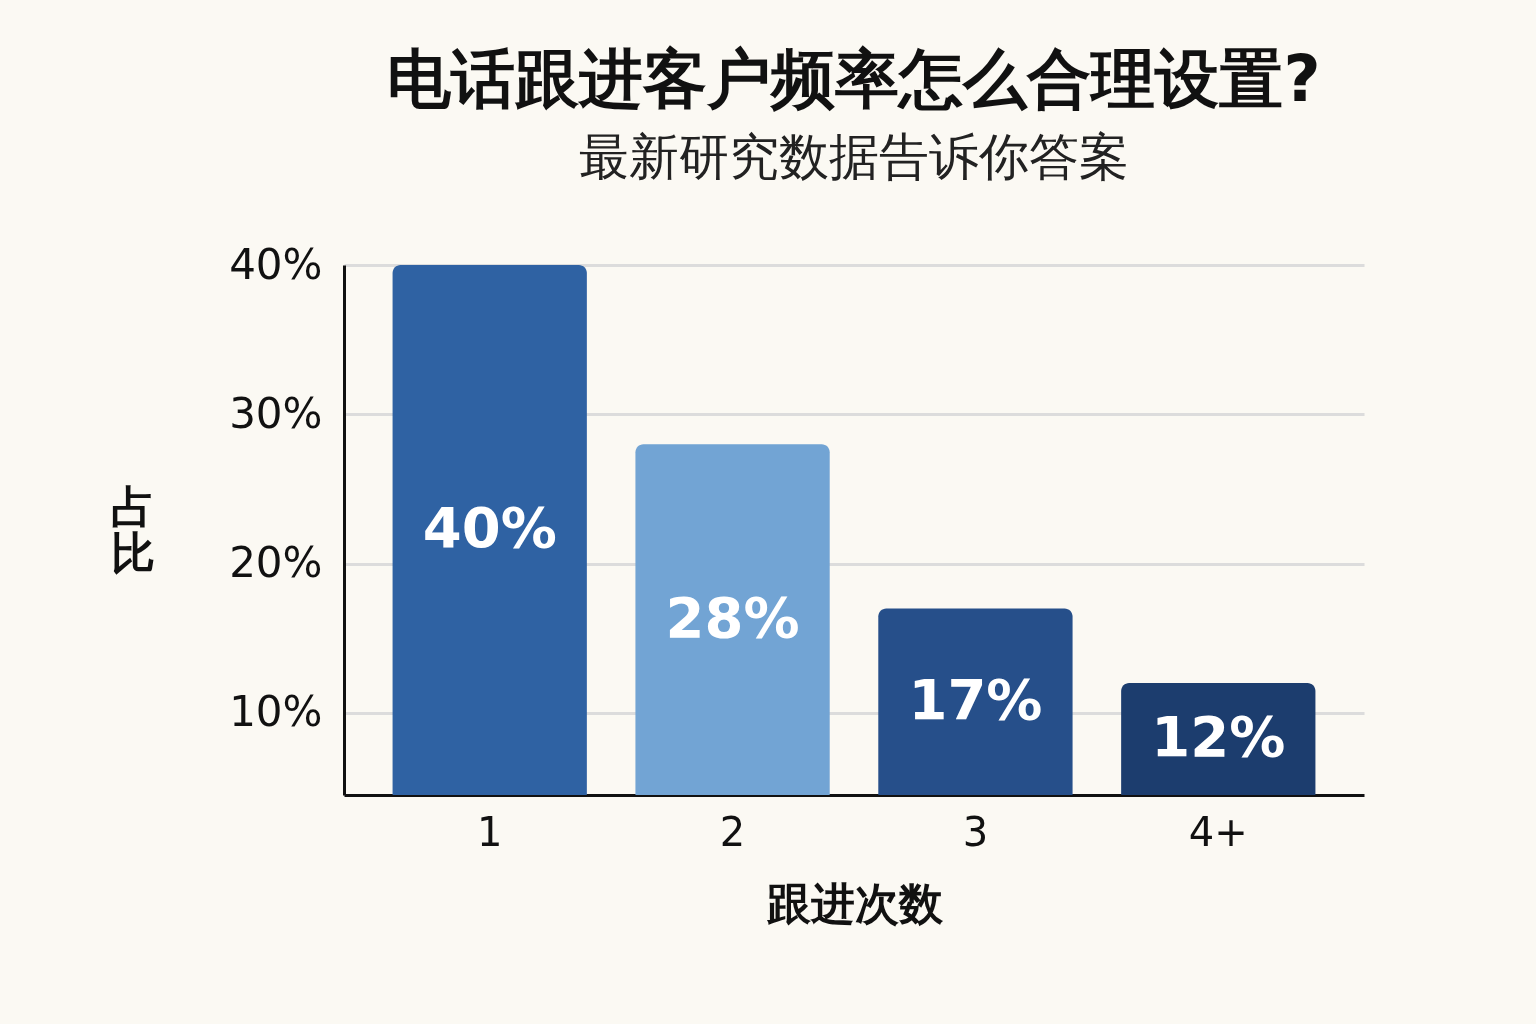 This screenshot has height=1024, width=1536. What do you see at coordinates (1218, 737) in the screenshot?
I see `data-label: 12%` at bounding box center [1218, 737].